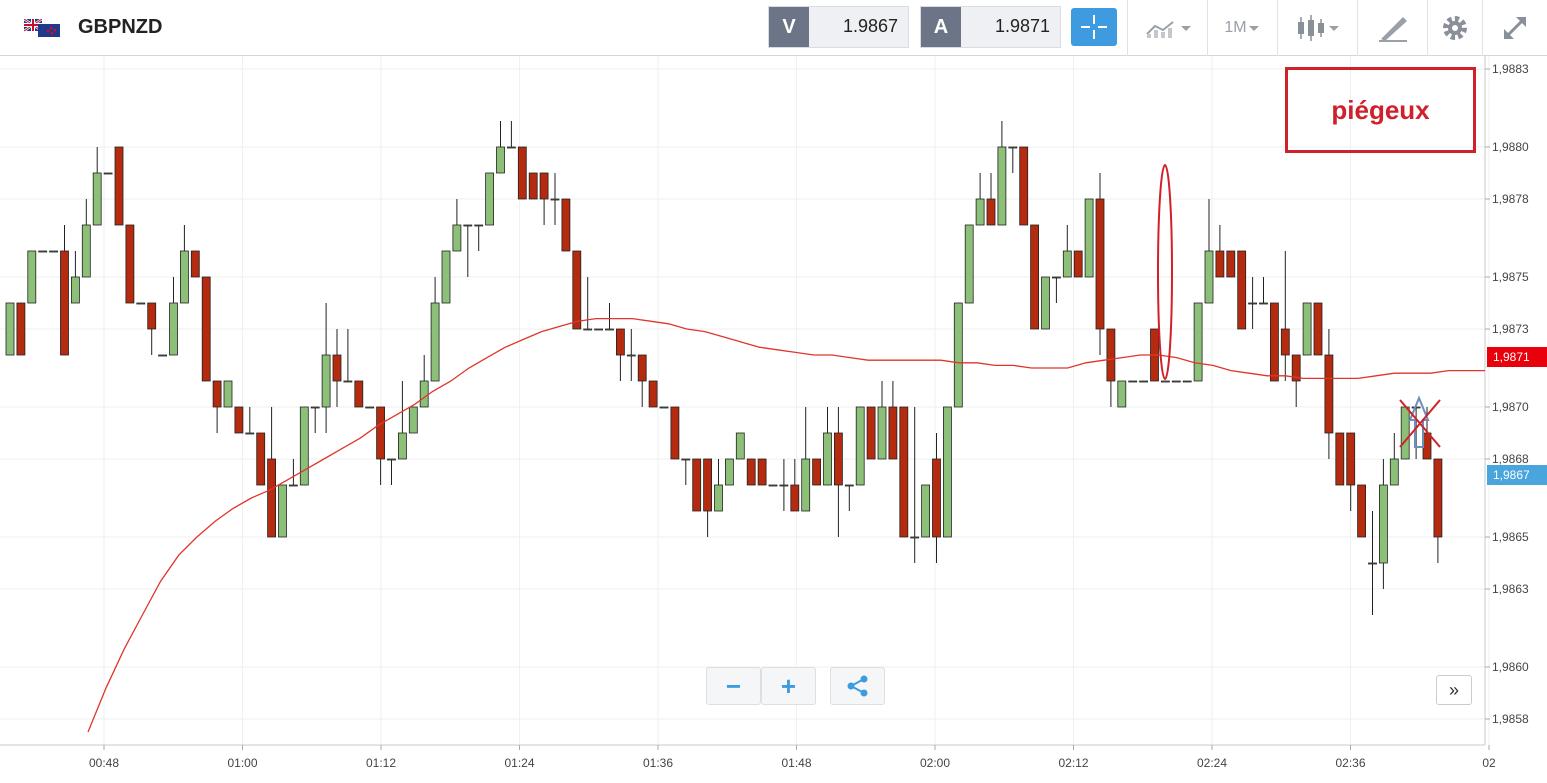 The width and height of the screenshot is (1547, 783). What do you see at coordinates (1510, 589) in the screenshot?
I see `y-tick-label: 1,9863` at bounding box center [1510, 589].